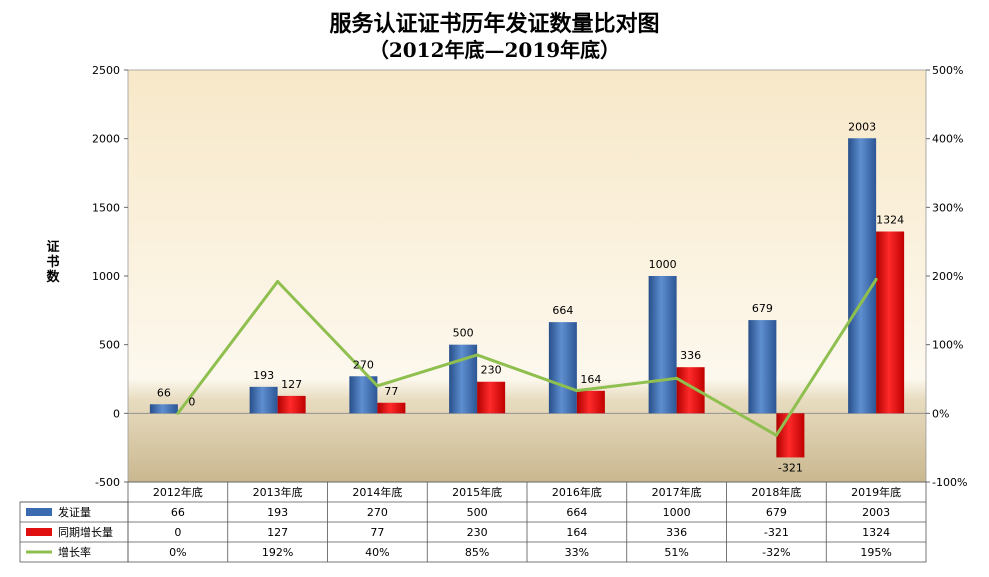 This screenshot has height=577, width=989. I want to click on table-cell: 679, so click(776, 512).